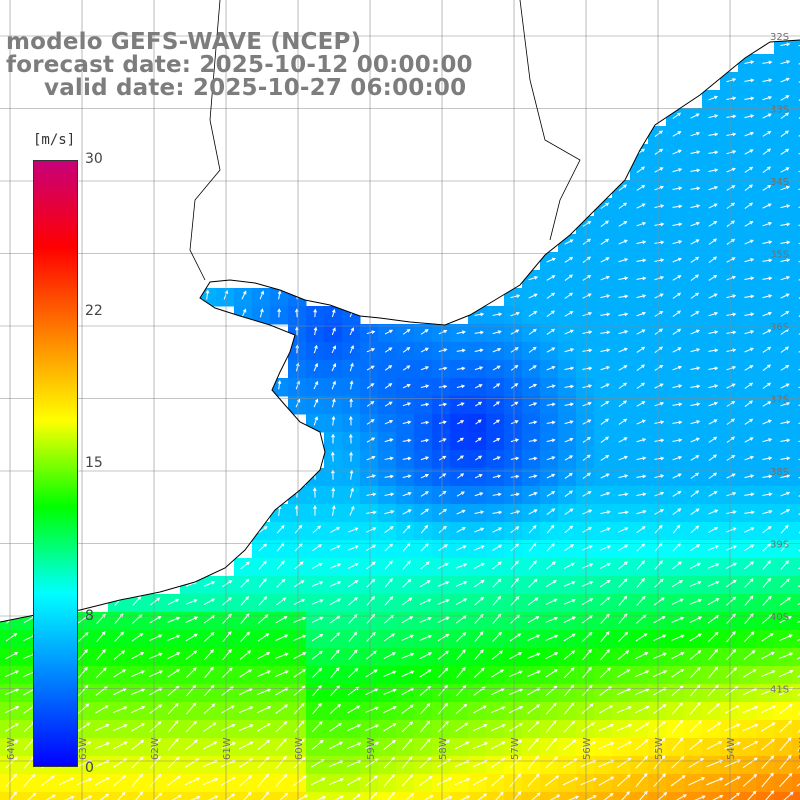  I want to click on lon-label: 59W, so click(371, 748).